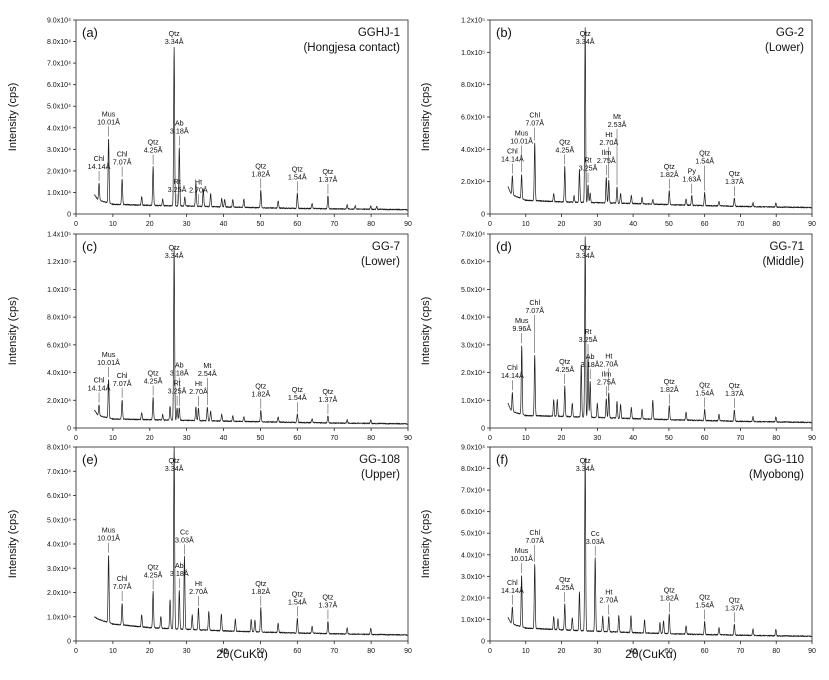 This screenshot has height=680, width=829. I want to click on peak-mineral: Rt, so click(176, 181).